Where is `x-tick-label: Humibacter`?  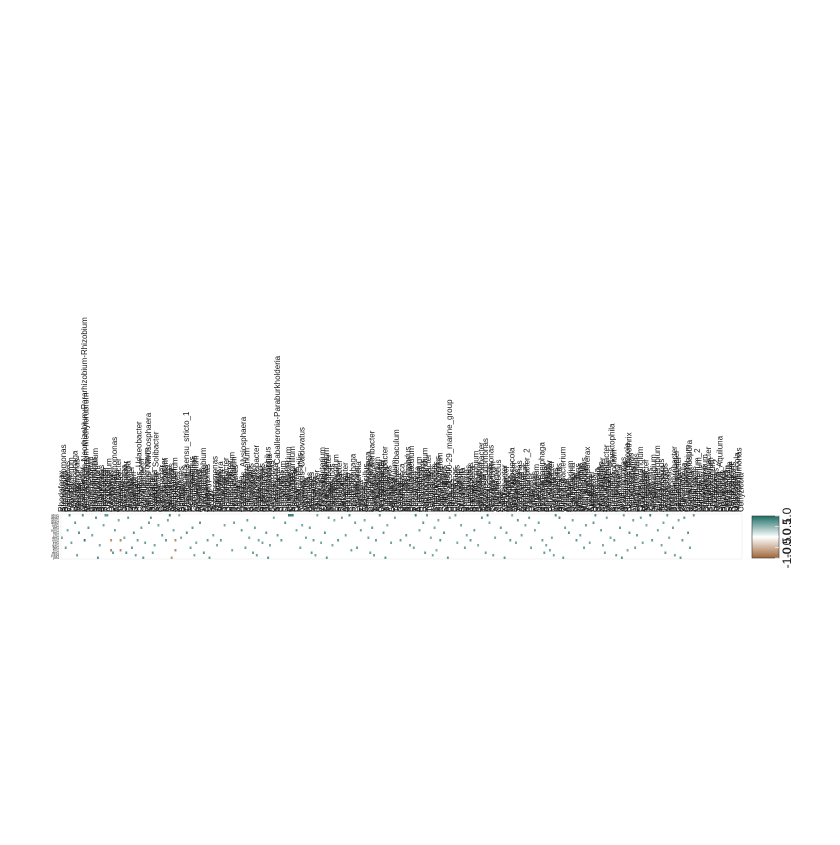
x-tick-label: Humibacter is located at coordinates (721, 491).